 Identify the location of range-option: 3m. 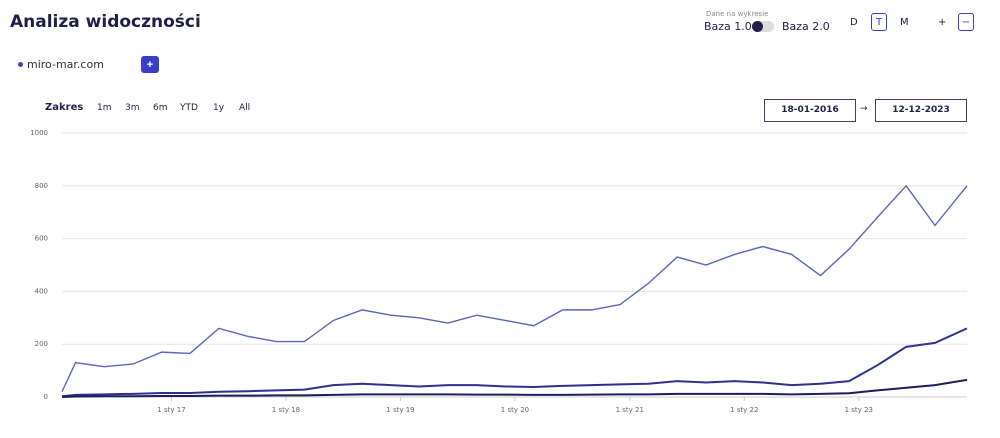
(132, 108).